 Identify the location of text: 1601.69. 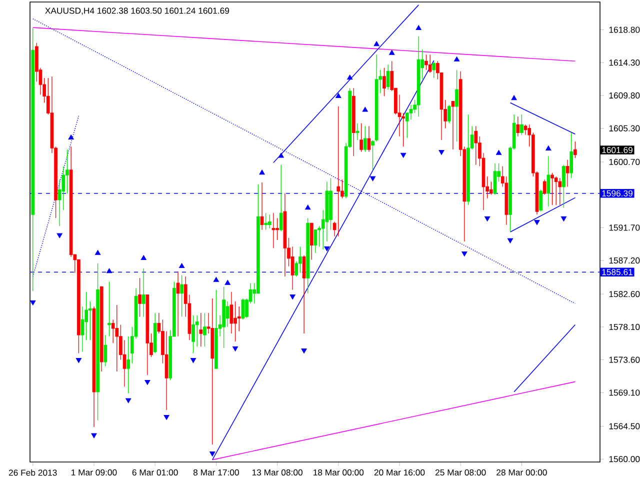
(617, 150).